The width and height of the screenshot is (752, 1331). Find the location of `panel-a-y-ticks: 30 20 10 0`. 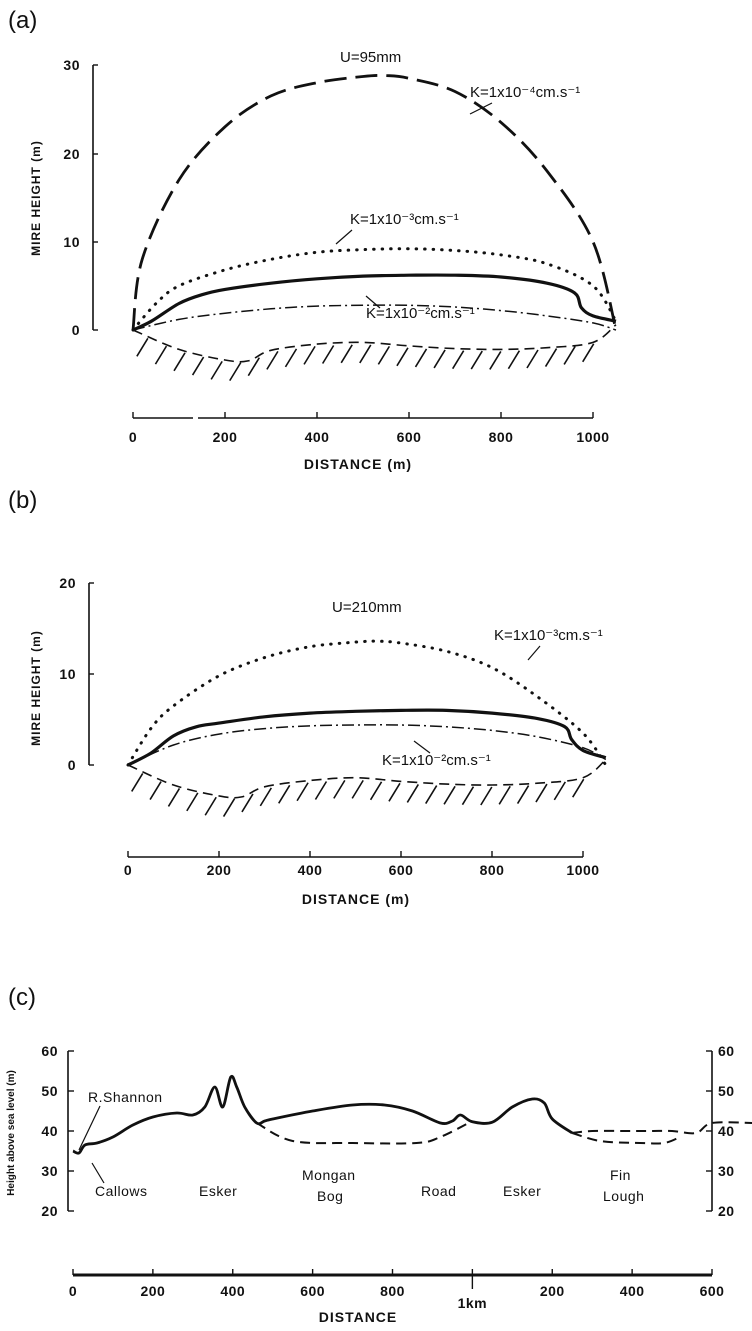

panel-a-y-ticks: 30 20 10 0 is located at coordinates (80, 197).